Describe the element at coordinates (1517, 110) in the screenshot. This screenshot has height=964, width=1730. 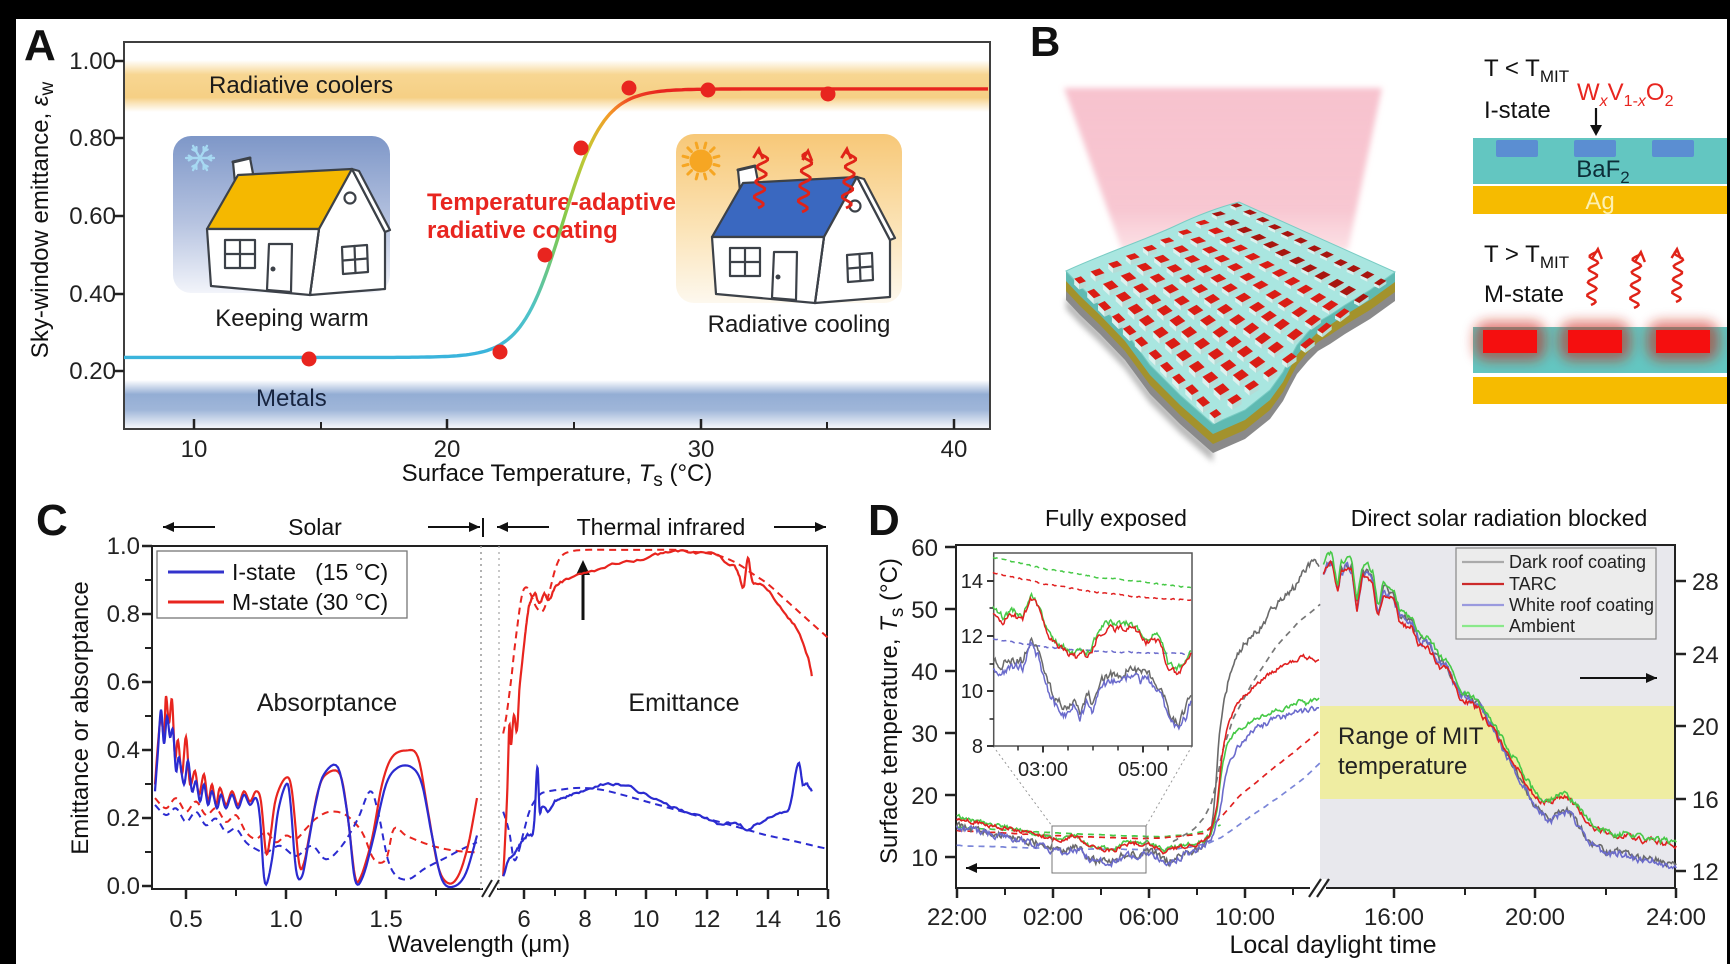
I see `svg-text: I-state` at that location.